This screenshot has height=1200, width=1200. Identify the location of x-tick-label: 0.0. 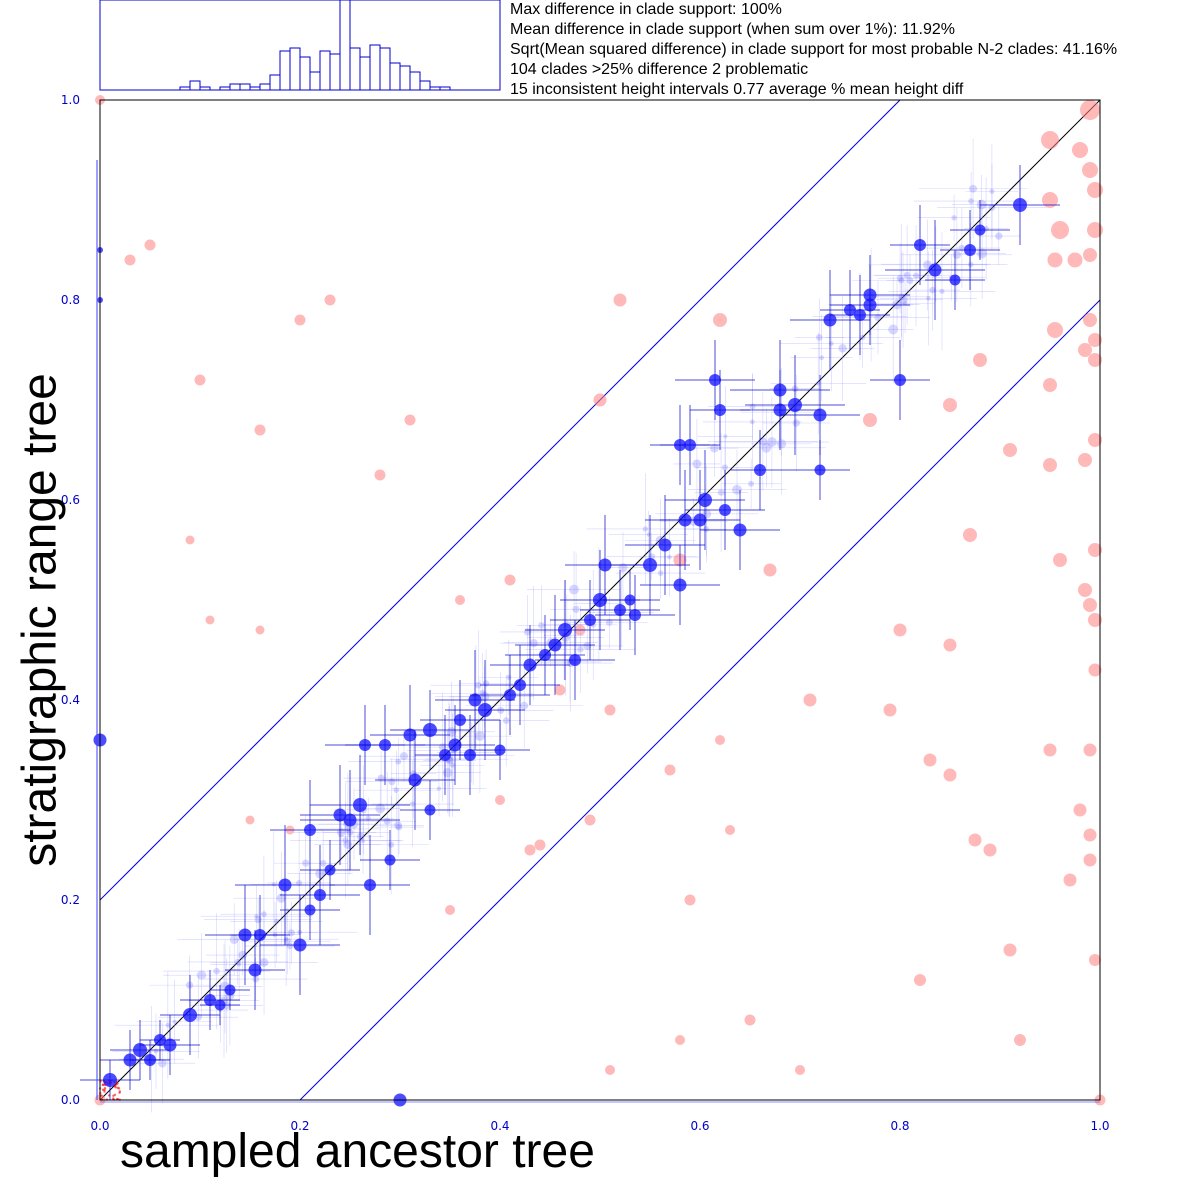
(99, 1126).